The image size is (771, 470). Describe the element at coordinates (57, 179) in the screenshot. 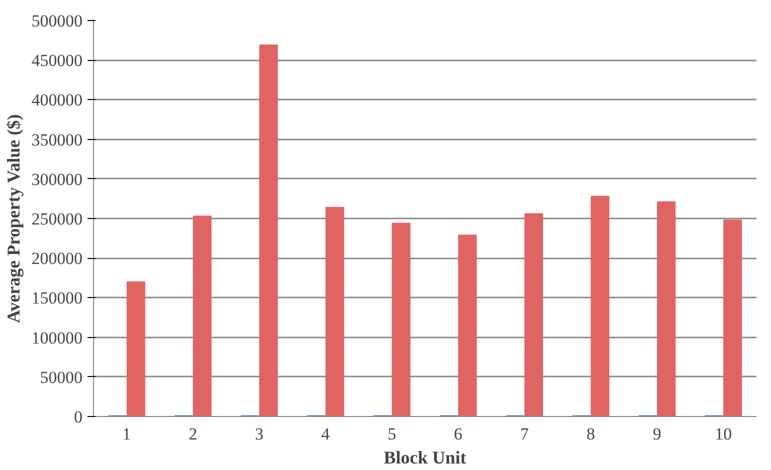

I see `y-tick-label: 300000` at that location.